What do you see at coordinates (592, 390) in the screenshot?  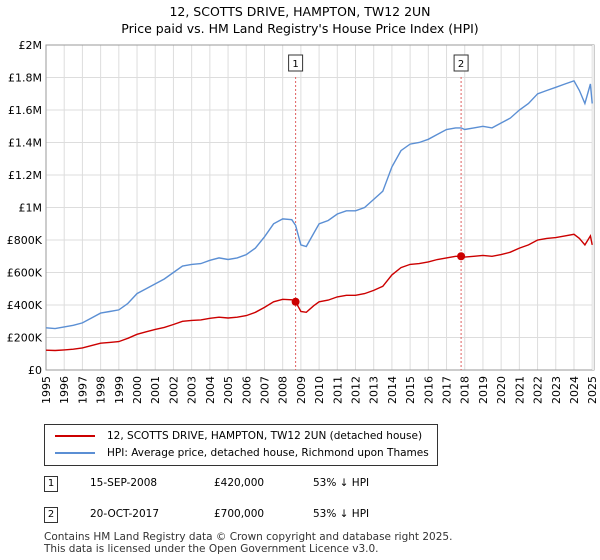 I see `x-tick-label: 2025` at bounding box center [592, 390].